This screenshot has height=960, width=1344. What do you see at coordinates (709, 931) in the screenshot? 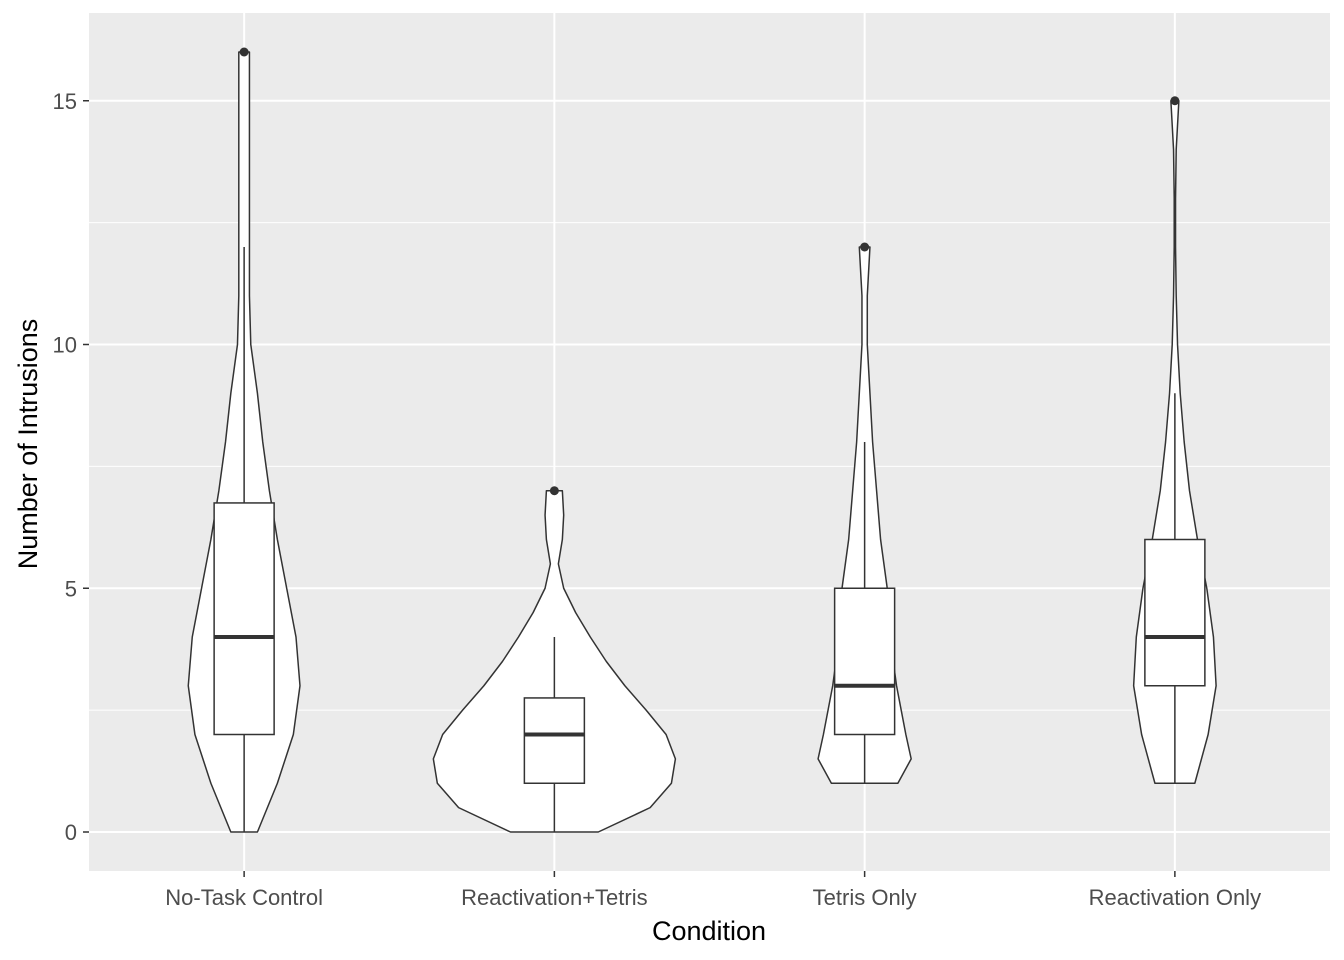
I see `x-axis-title: Condition` at bounding box center [709, 931].